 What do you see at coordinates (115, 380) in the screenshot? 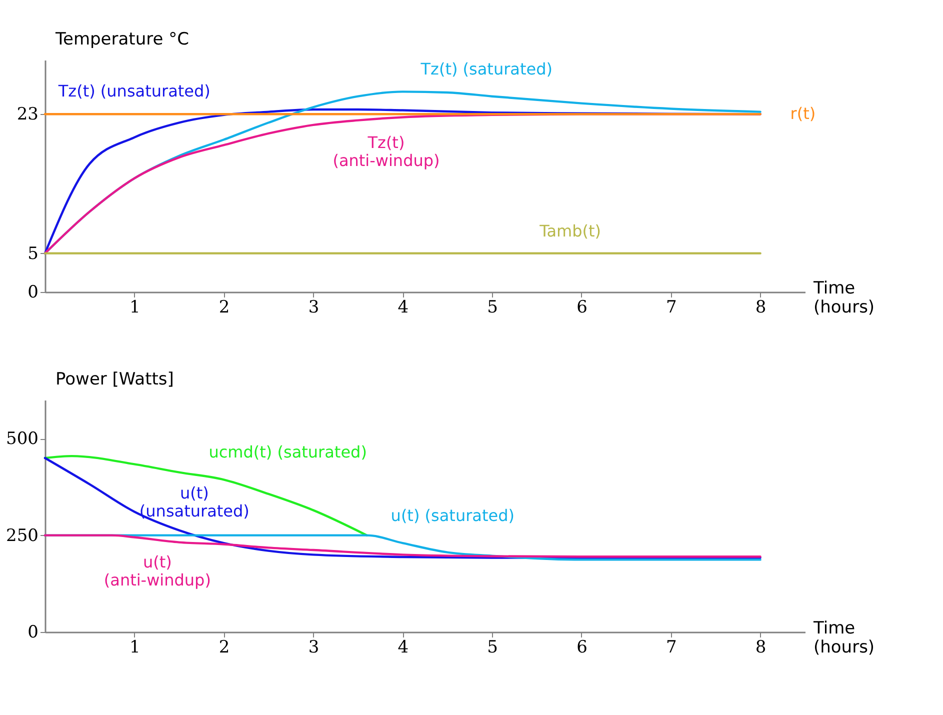
I see `y-axis-title: Power [Watts]` at bounding box center [115, 380].